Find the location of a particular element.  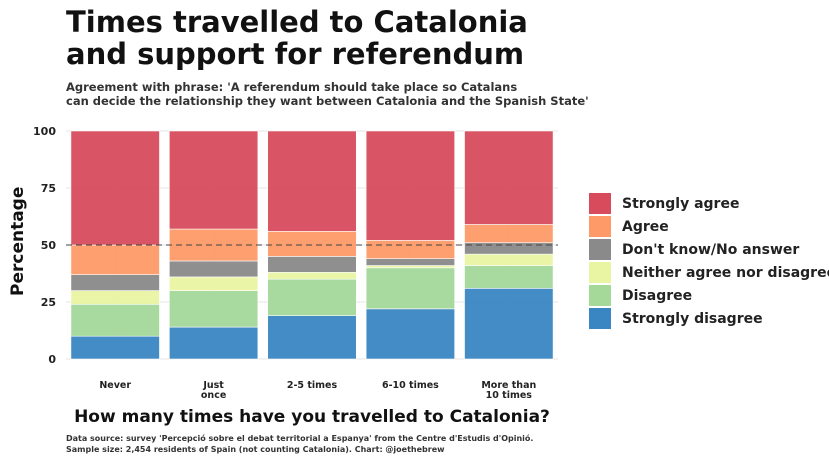

legend-label: Disagree is located at coordinates (657, 295).